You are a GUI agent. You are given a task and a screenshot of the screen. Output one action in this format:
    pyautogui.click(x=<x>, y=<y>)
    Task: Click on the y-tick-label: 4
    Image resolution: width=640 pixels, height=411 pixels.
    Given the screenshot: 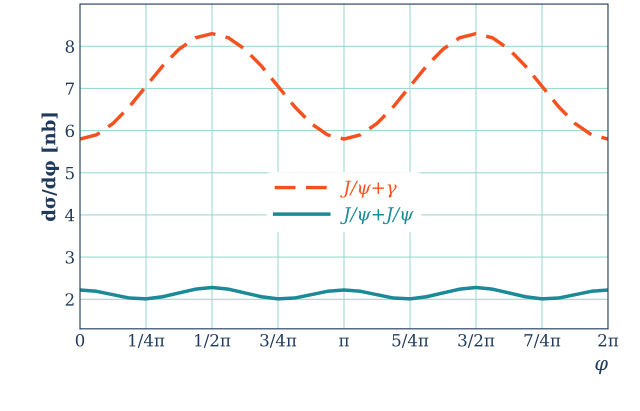 What is the action you would take?
    pyautogui.click(x=69, y=215)
    